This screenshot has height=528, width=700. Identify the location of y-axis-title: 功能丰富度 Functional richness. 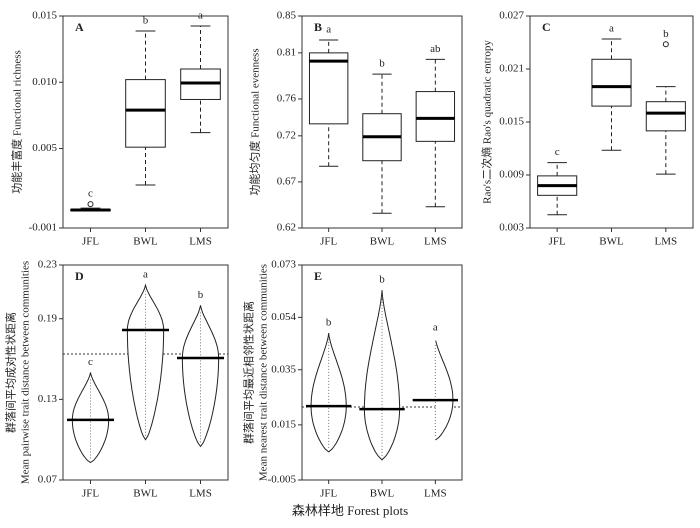
(17, 122).